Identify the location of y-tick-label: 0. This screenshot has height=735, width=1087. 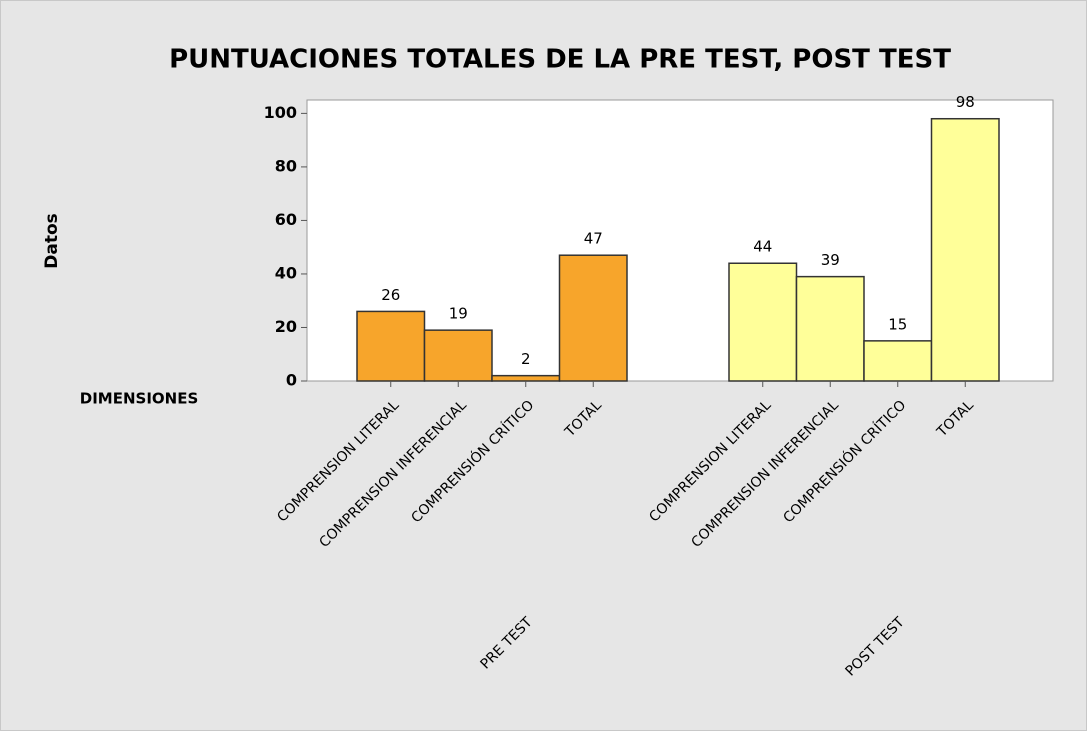
(291, 380).